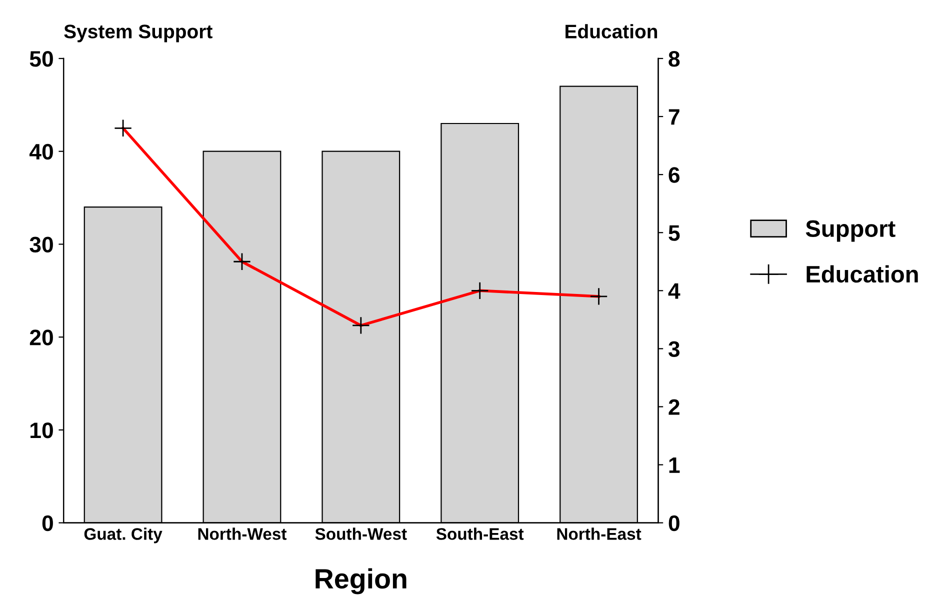 The width and height of the screenshot is (935, 603). Describe the element at coordinates (47, 523) in the screenshot. I see `y-tick-label: 0` at that location.